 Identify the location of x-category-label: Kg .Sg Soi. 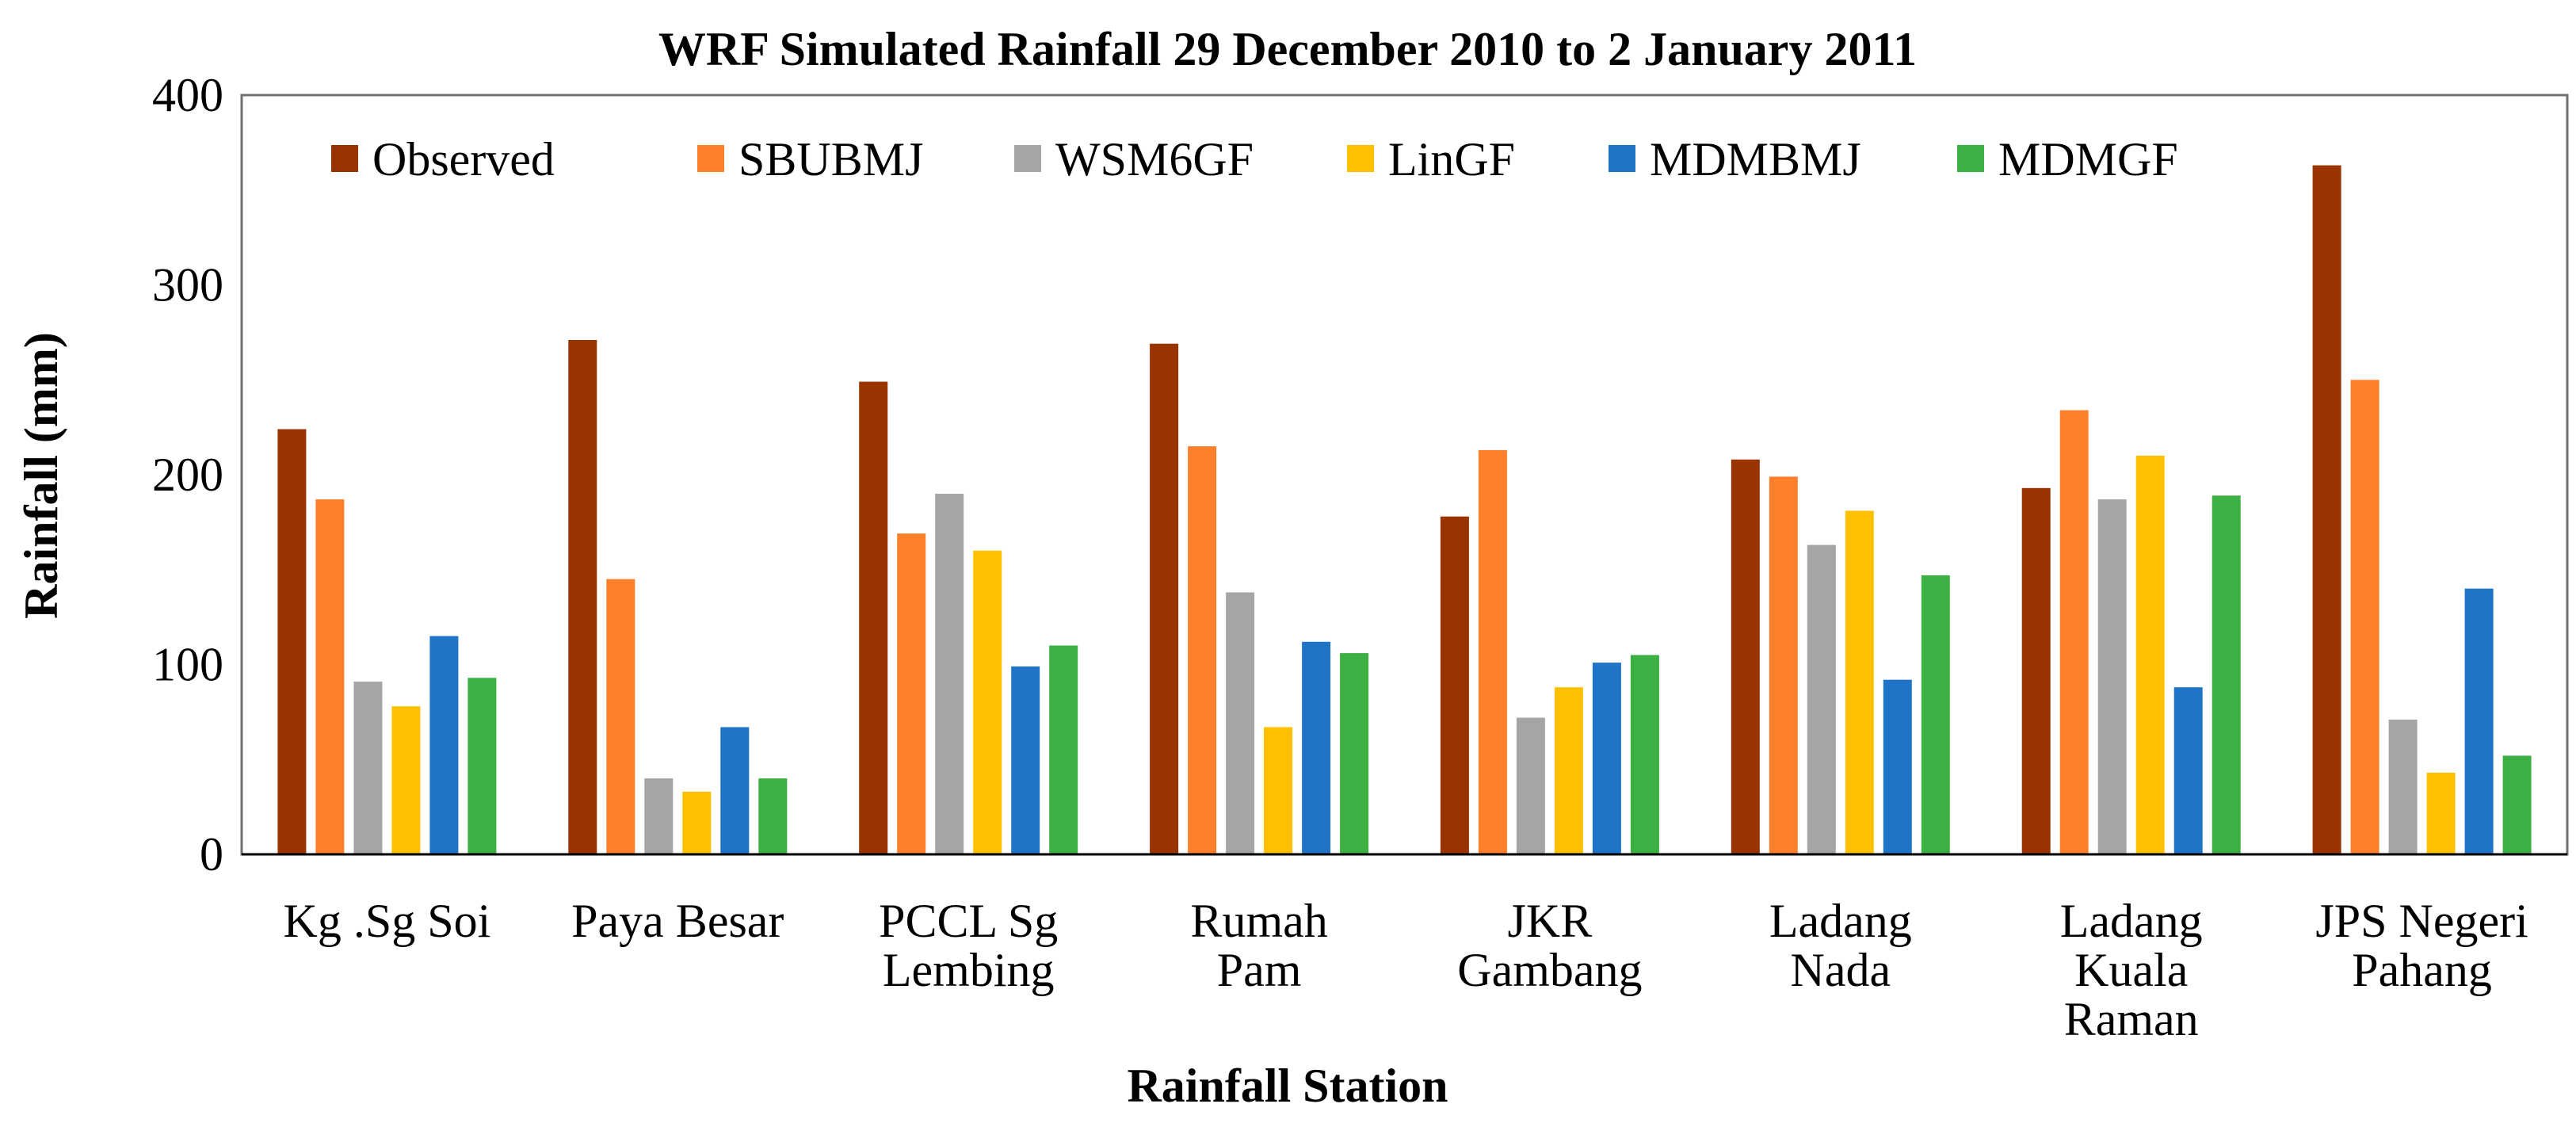
(387, 921).